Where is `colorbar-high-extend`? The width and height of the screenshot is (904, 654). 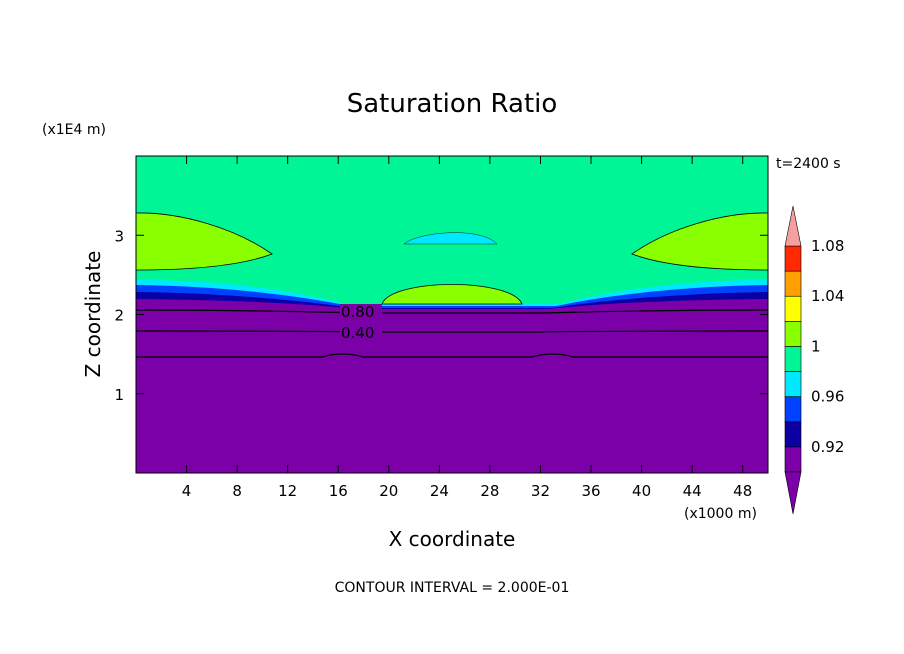
colorbar-high-extend is located at coordinates (793, 226).